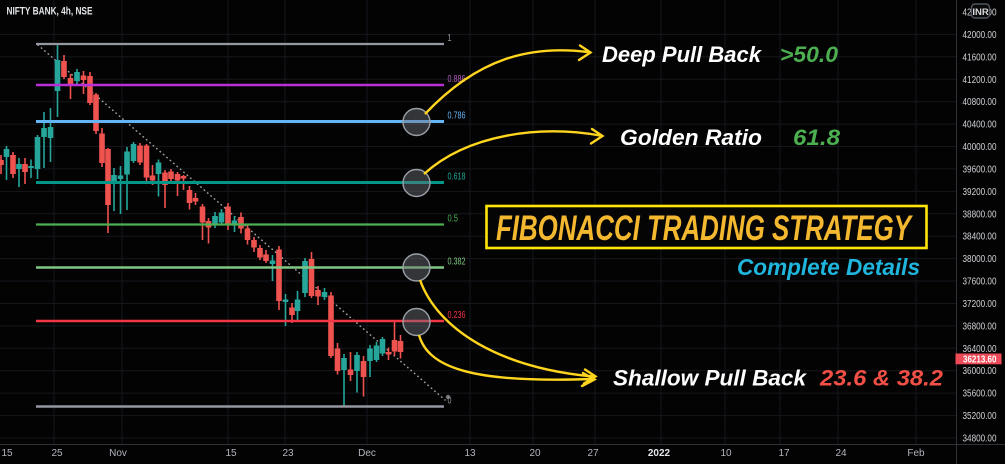  Describe the element at coordinates (457, 261) in the screenshot. I see `svg-text: 0.382` at that location.